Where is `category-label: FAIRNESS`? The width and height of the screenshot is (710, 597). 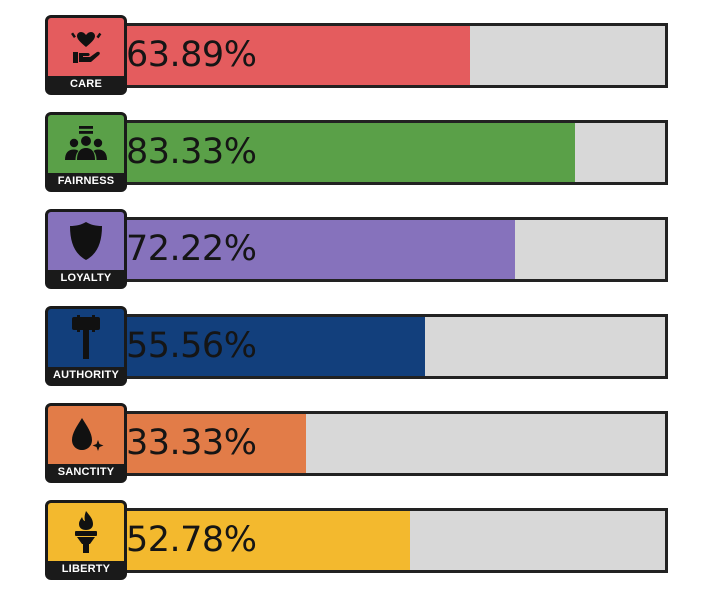
category-label: FAIRNESS is located at coordinates (86, 181).